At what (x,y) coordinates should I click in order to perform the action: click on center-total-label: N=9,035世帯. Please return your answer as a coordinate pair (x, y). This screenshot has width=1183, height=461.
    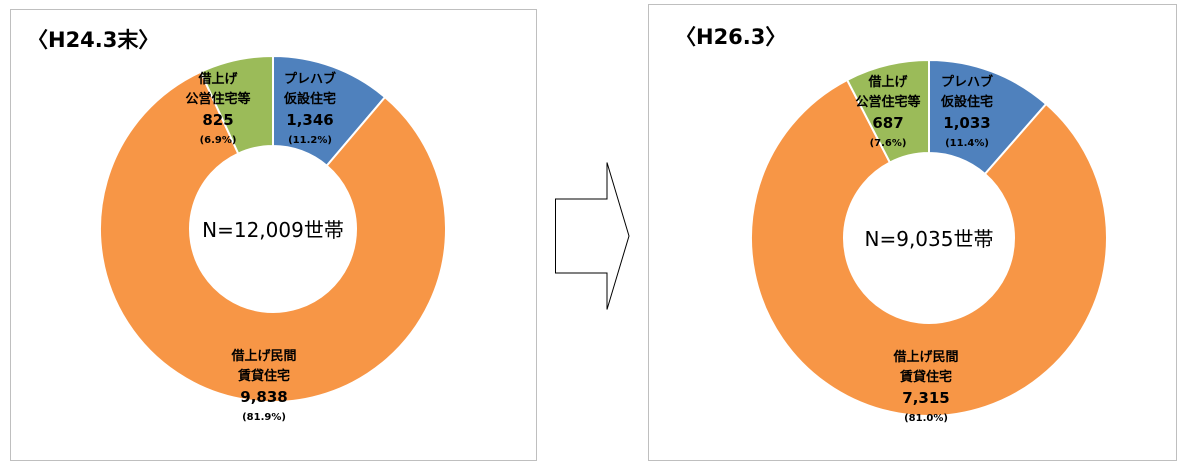
    Looking at the image, I should click on (929, 239).